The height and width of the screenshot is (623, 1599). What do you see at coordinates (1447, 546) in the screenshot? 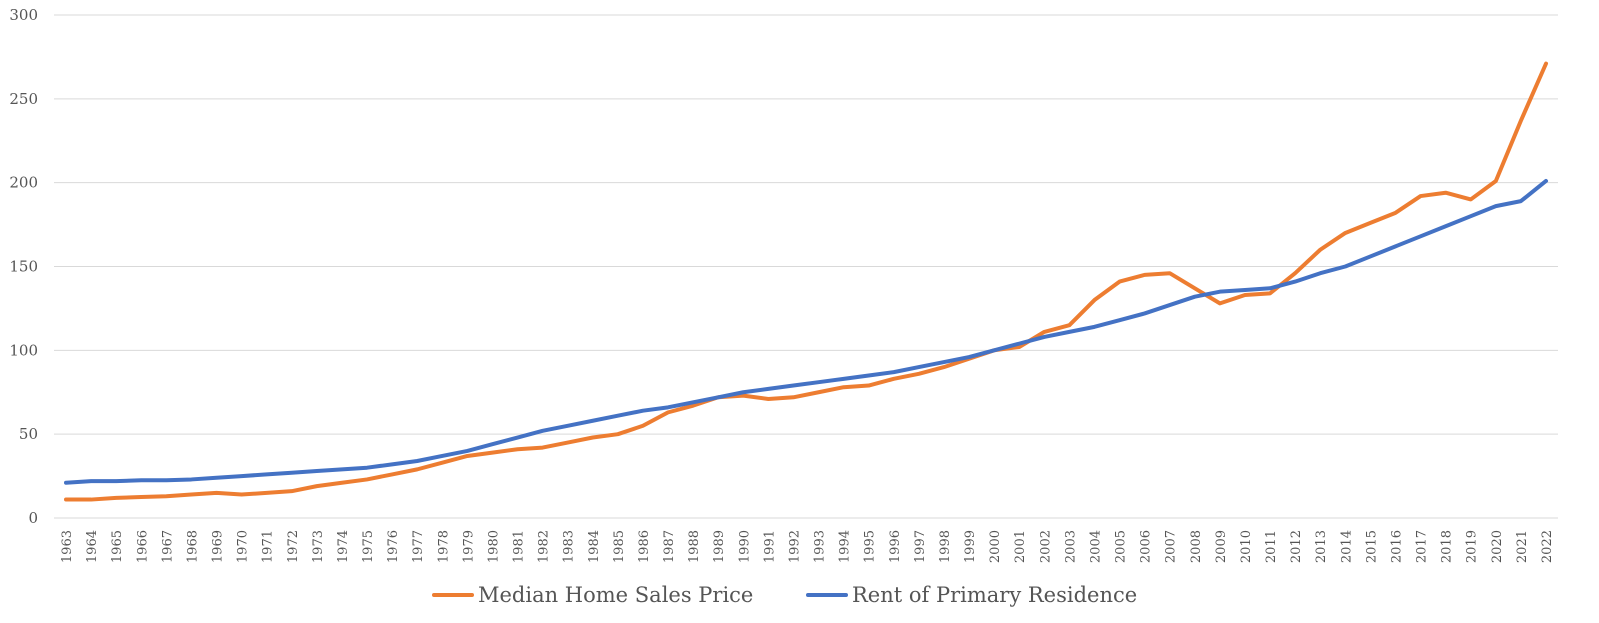
I see `x-tick-label: 2018` at bounding box center [1447, 546].